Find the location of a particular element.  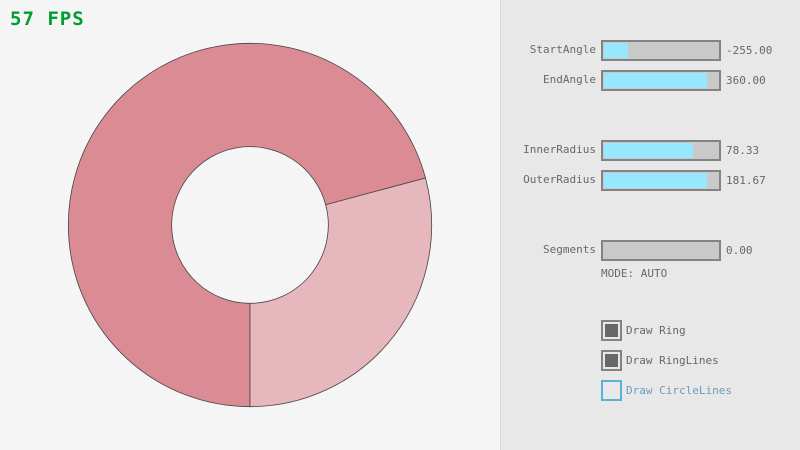

slider-label: InnerRadius is located at coordinates (559, 149).